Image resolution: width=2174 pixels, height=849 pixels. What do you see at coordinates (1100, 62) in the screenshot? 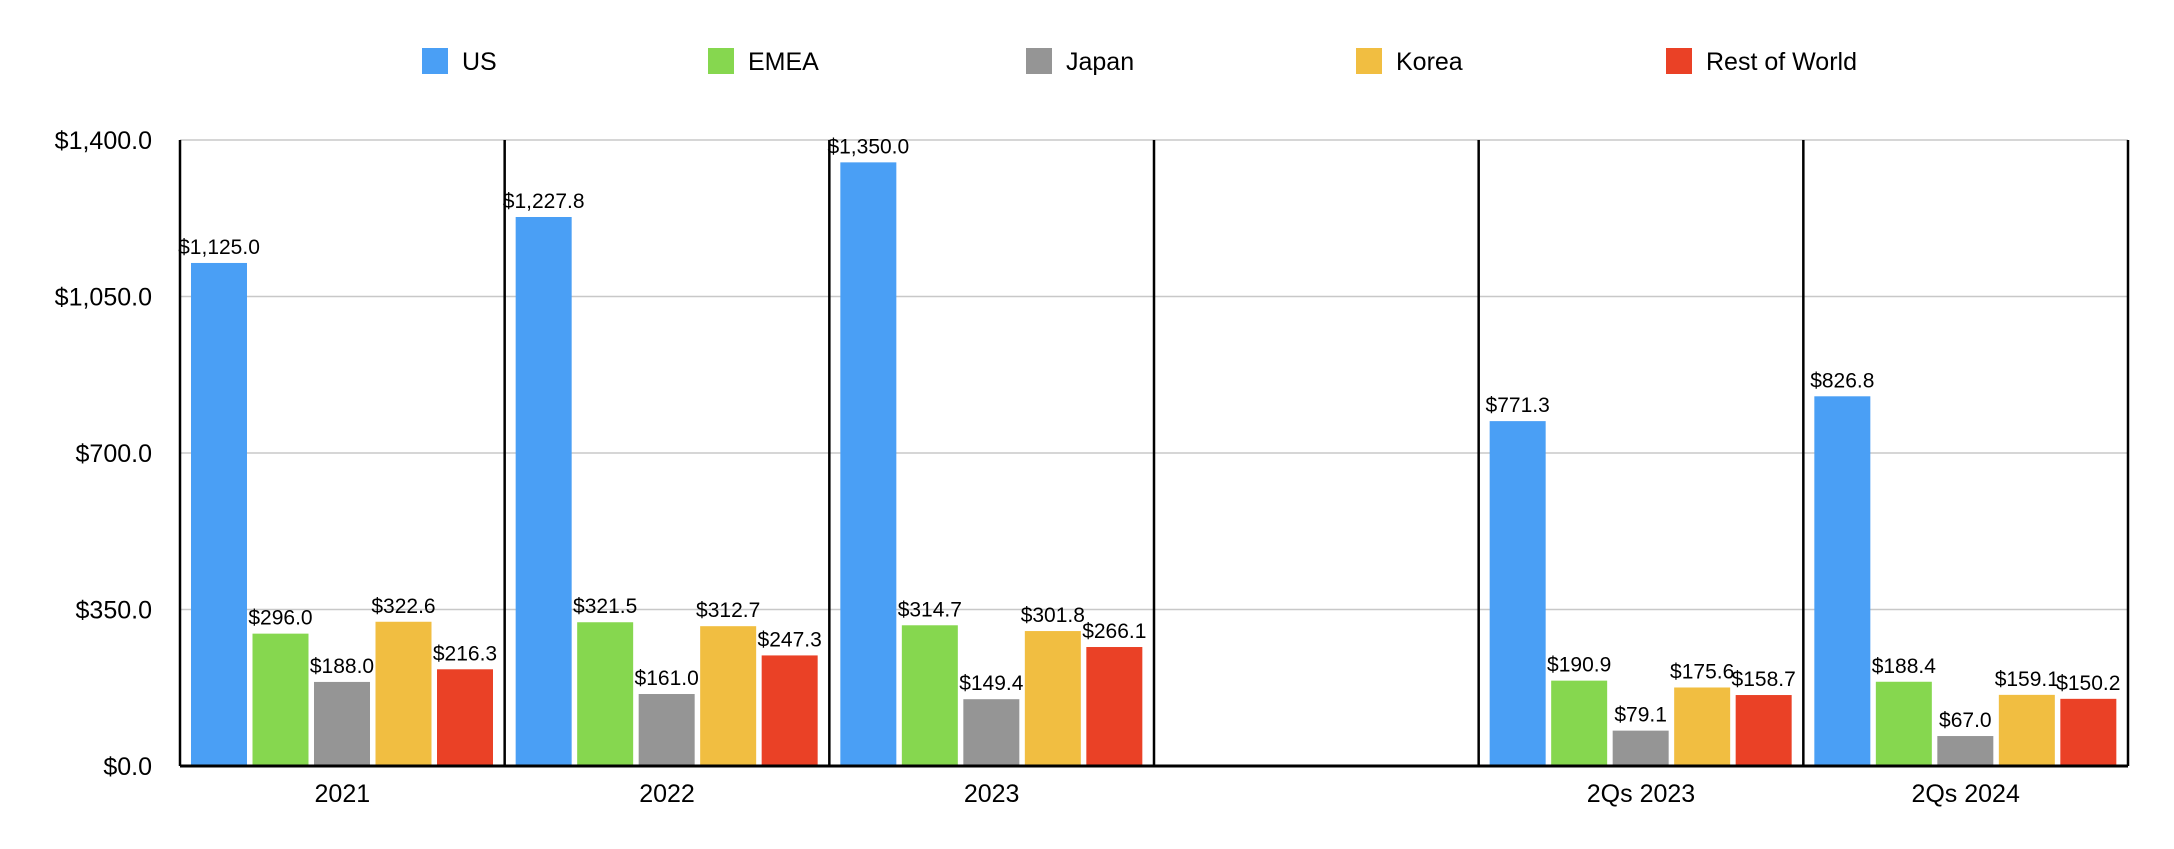
I see `legend-label: Japan` at bounding box center [1100, 62].